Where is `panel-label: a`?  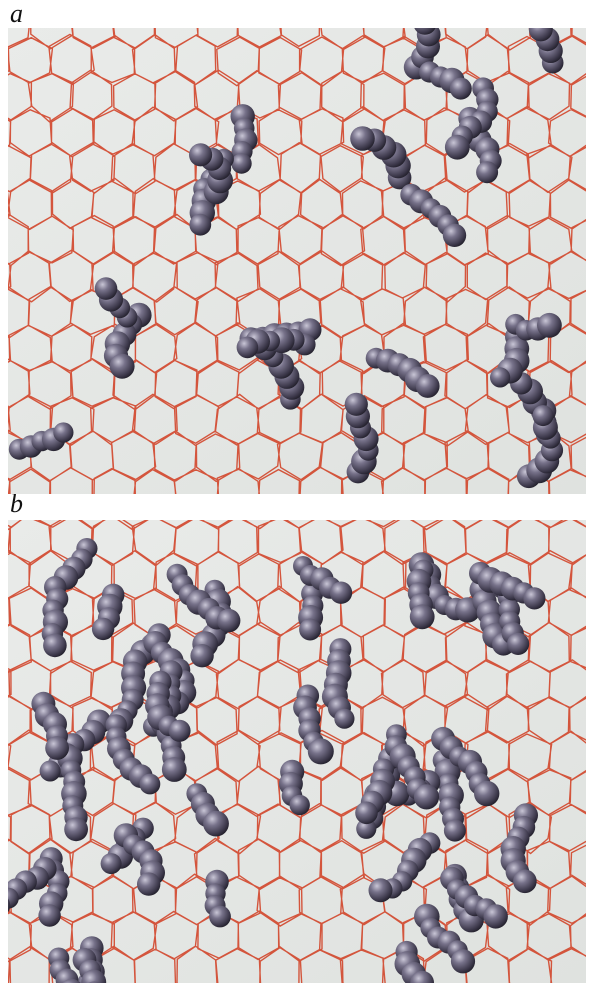
panel-label: a is located at coordinates (16, 14).